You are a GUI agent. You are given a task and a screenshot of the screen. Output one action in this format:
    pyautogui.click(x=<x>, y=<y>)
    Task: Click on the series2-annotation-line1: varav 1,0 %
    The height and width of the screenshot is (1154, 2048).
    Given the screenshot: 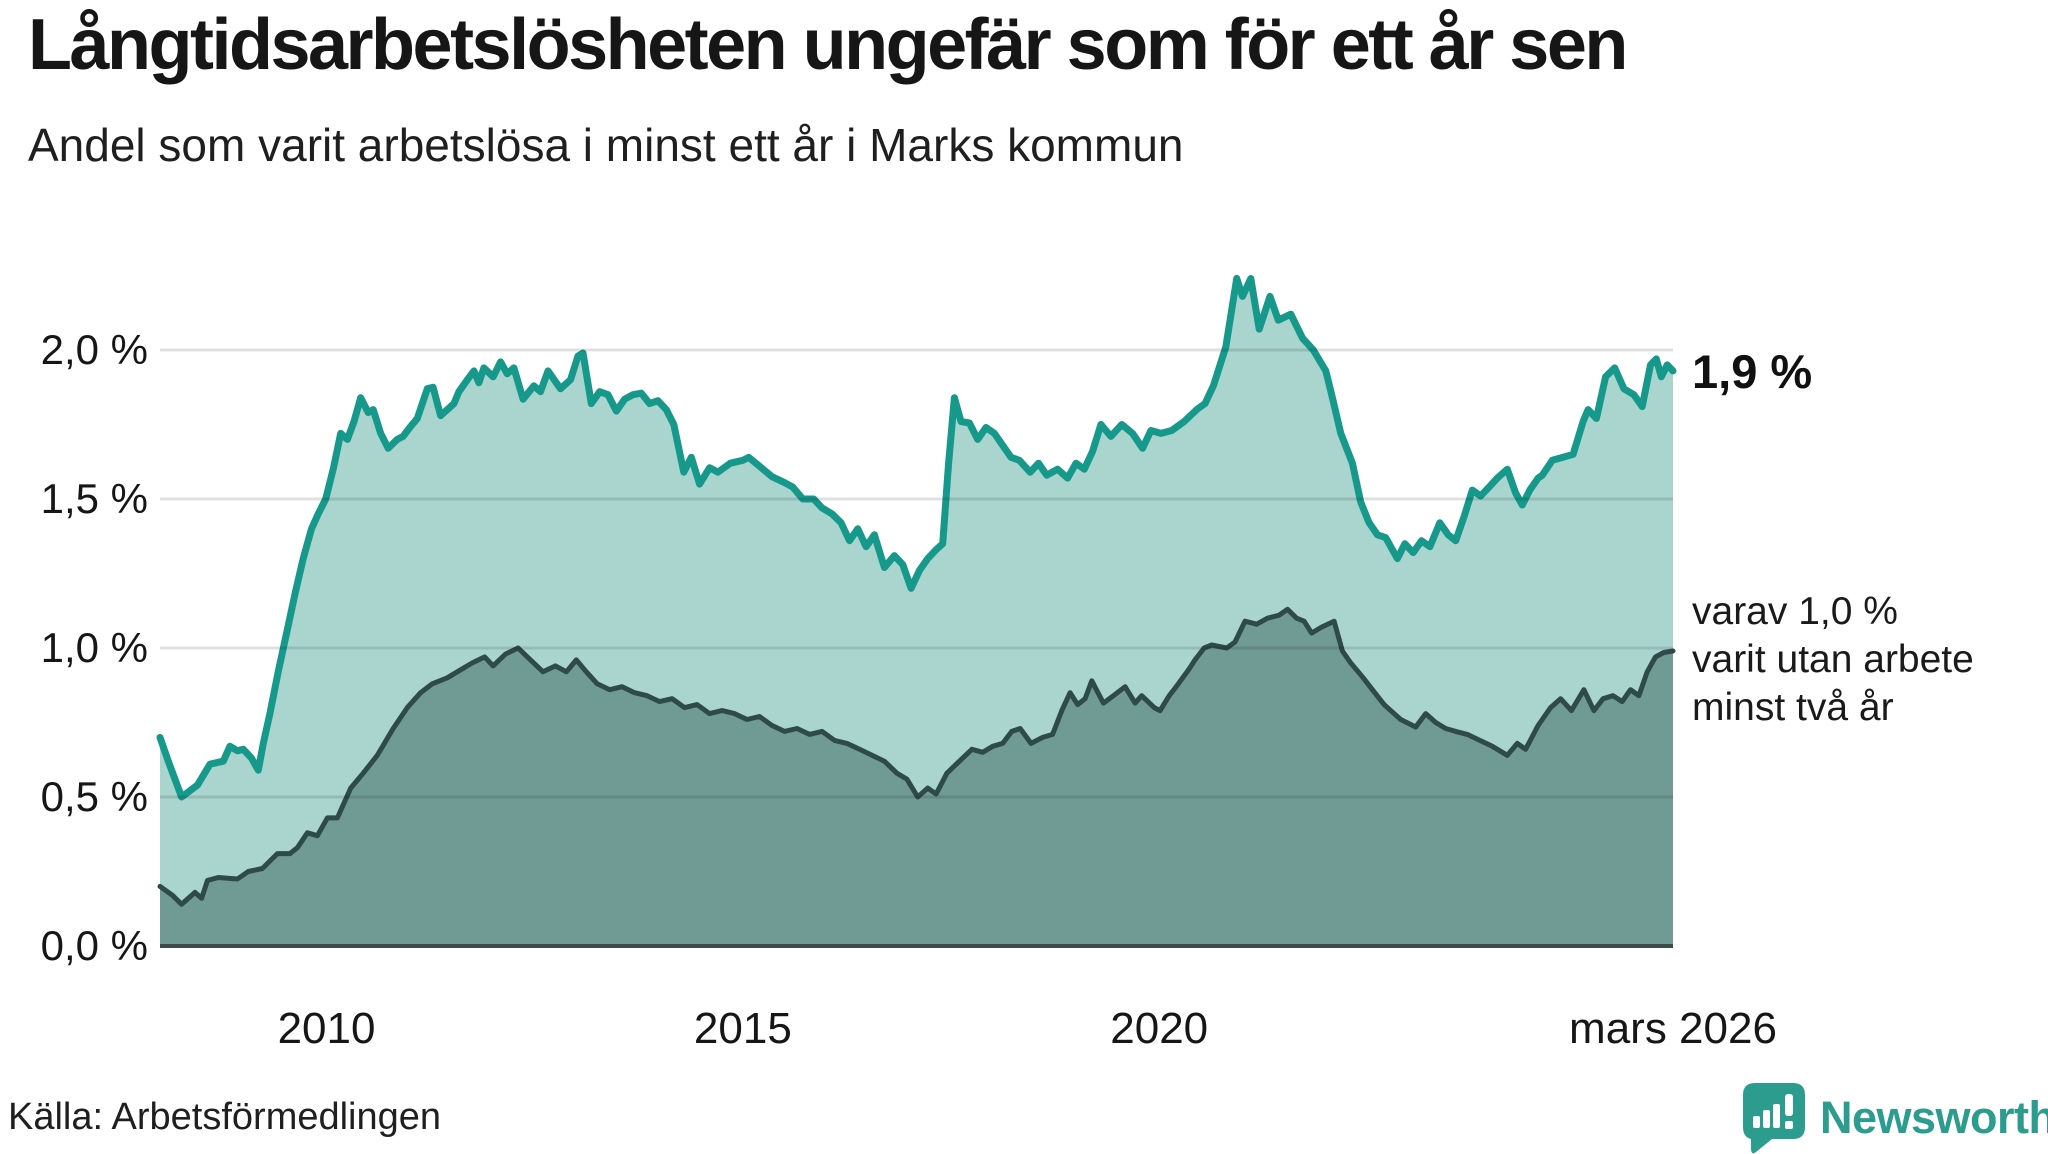 What is the action you would take?
    pyautogui.click(x=1795, y=611)
    